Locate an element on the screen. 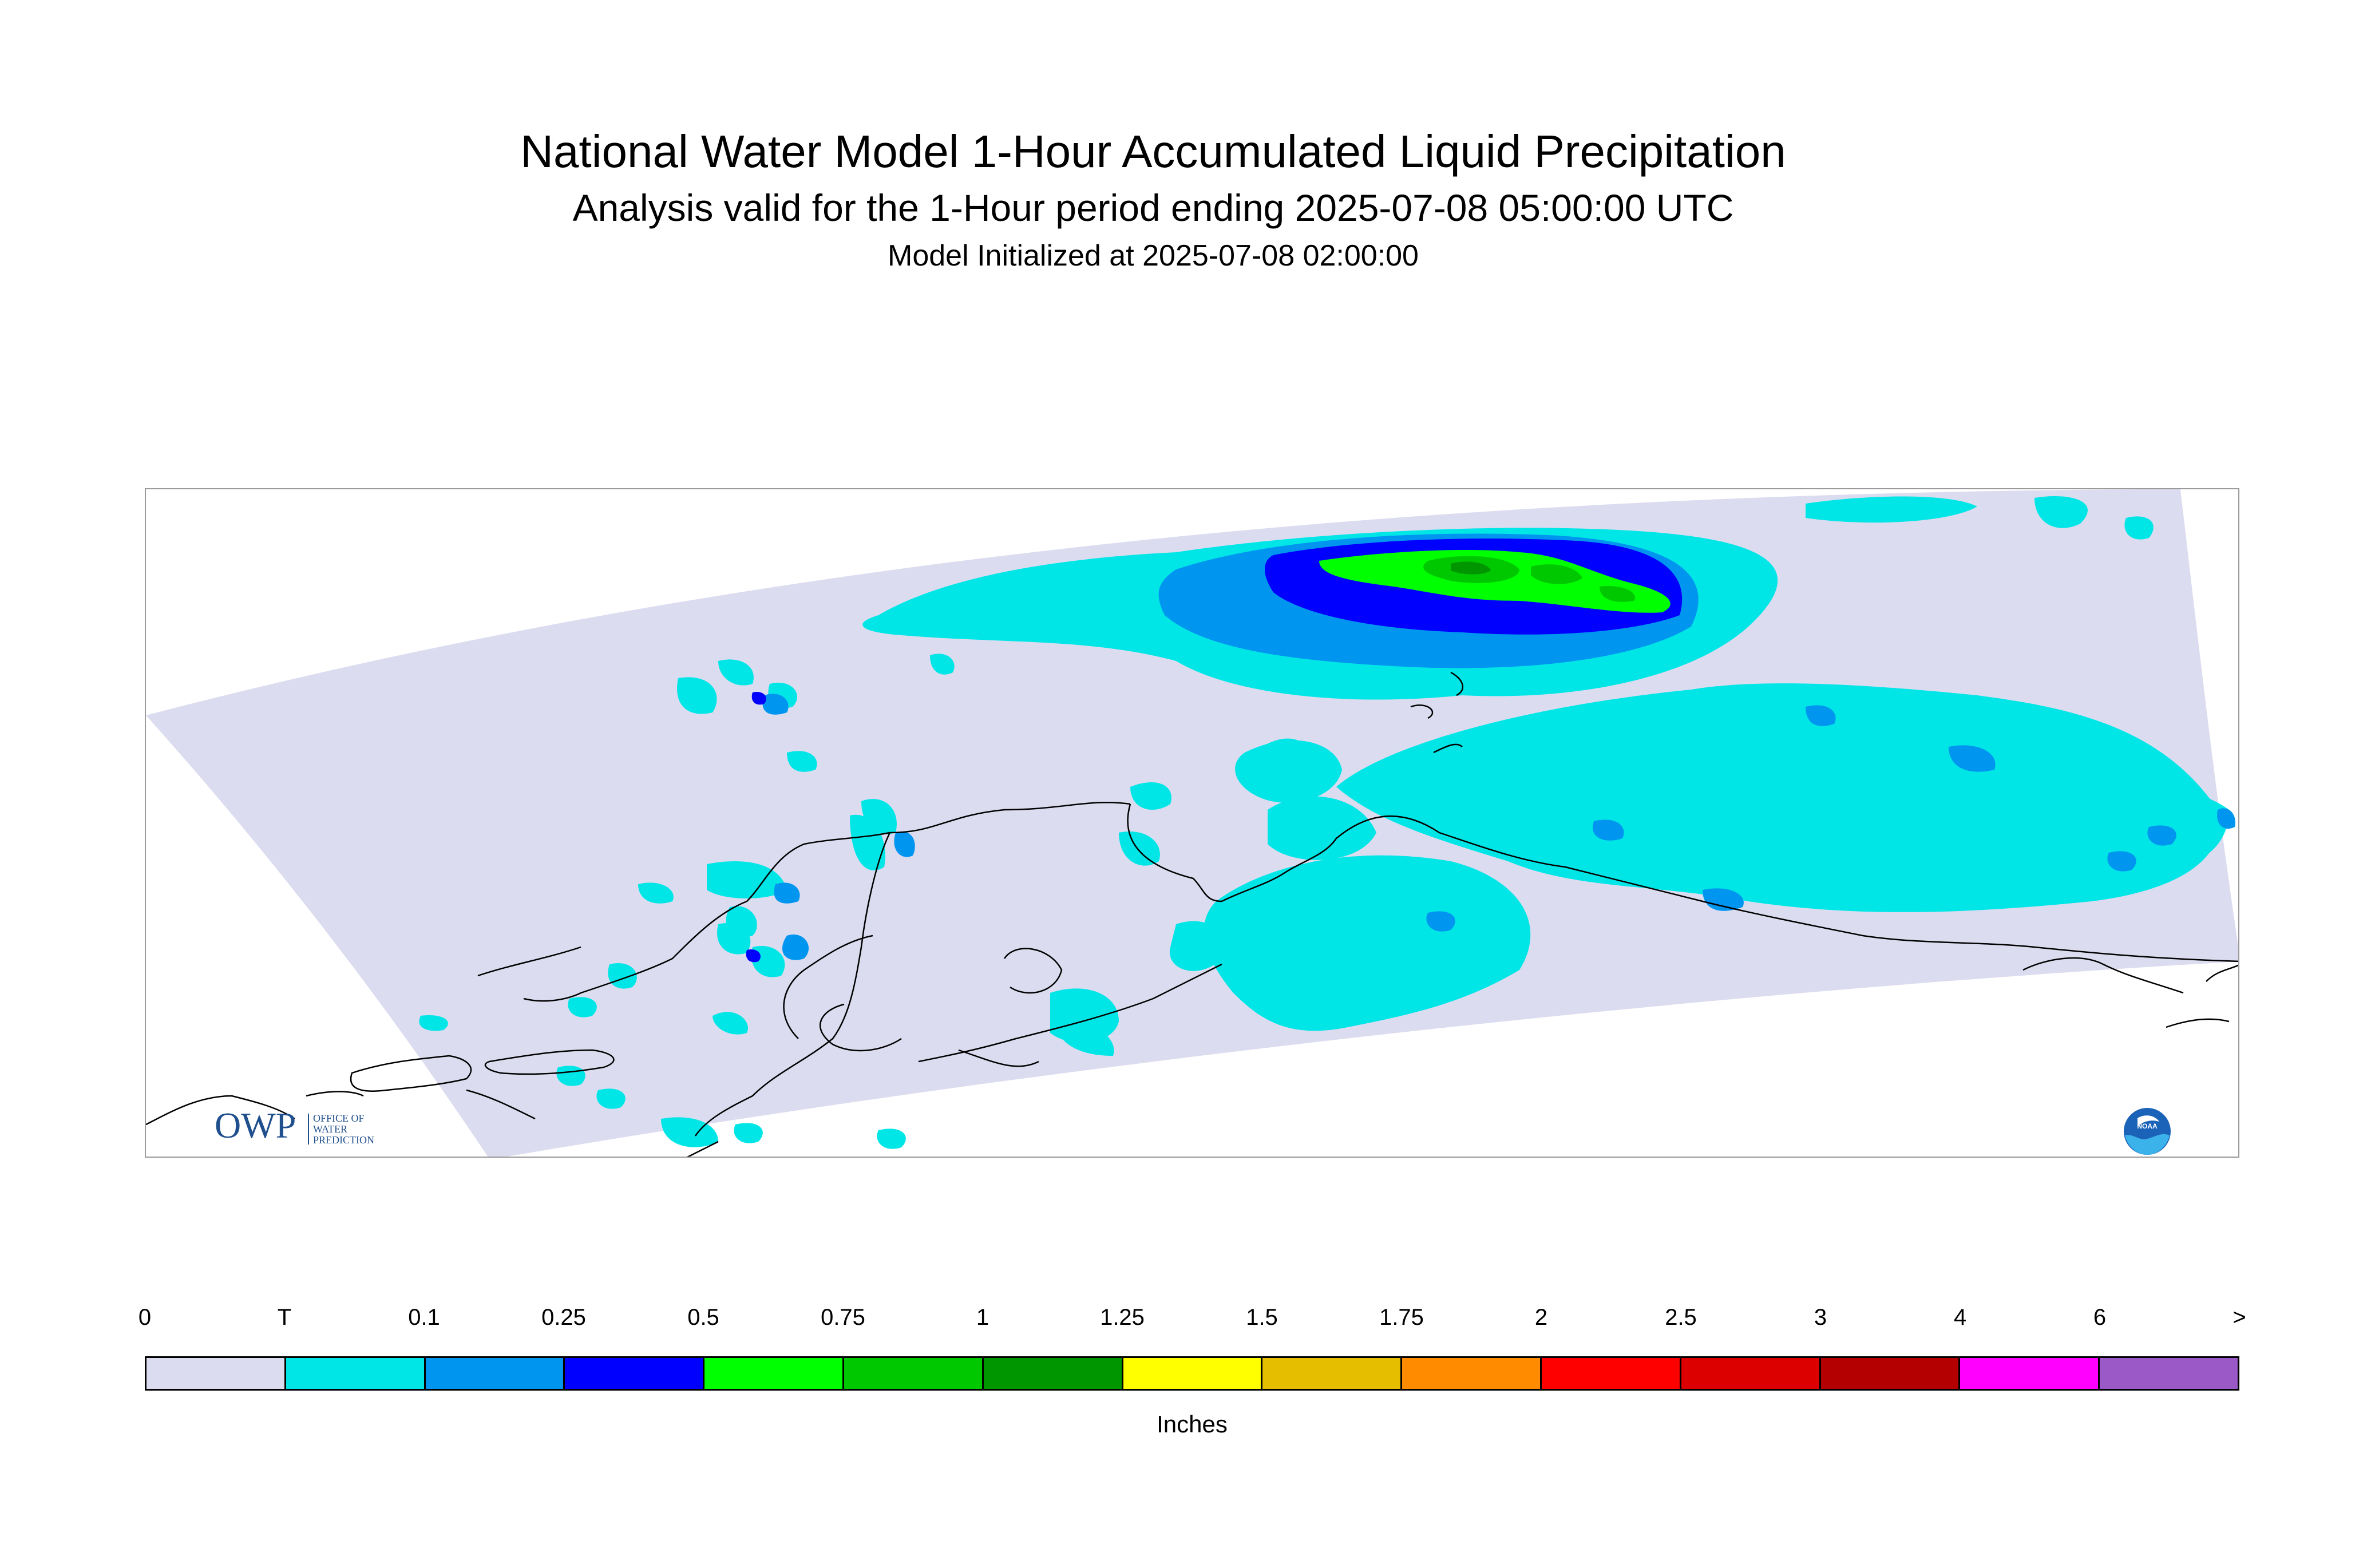 The image size is (2375, 1568). legend-color-bar is located at coordinates (1192, 1373).